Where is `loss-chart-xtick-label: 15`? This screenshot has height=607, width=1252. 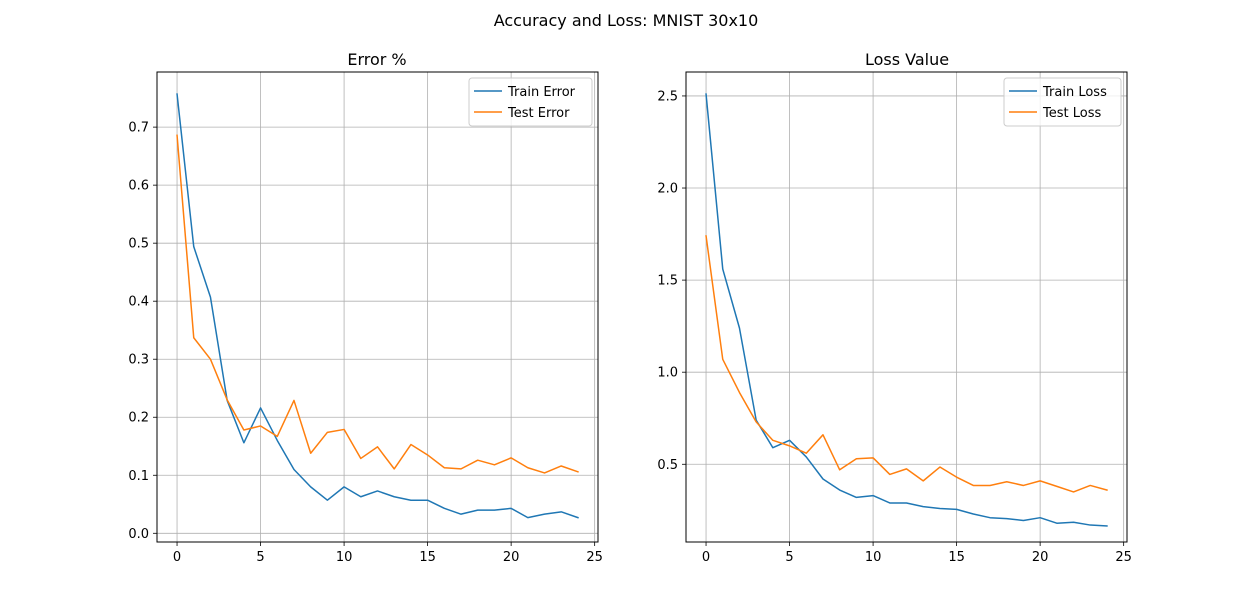
loss-chart-xtick-label: 15 is located at coordinates (956, 557).